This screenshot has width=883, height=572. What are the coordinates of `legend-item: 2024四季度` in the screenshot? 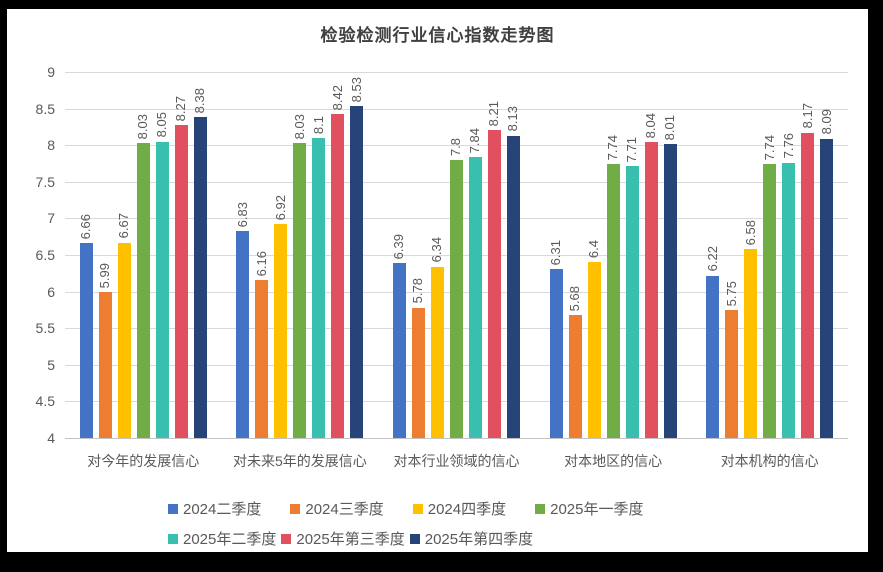 It's located at (459, 508).